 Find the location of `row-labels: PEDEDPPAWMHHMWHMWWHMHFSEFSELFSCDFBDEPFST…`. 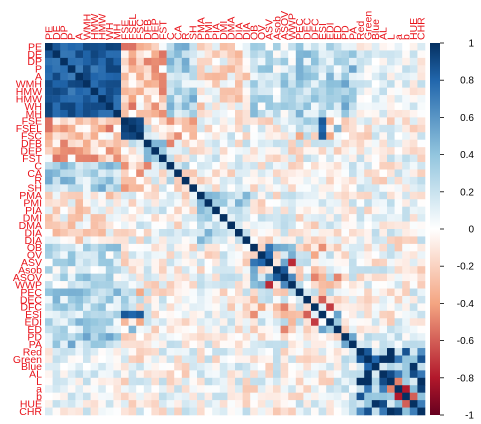

row-labels: PEDEDPPAWMHHMWHMWWHMHFSEFSELFSCDFBDEPFST… is located at coordinates (28, 229).